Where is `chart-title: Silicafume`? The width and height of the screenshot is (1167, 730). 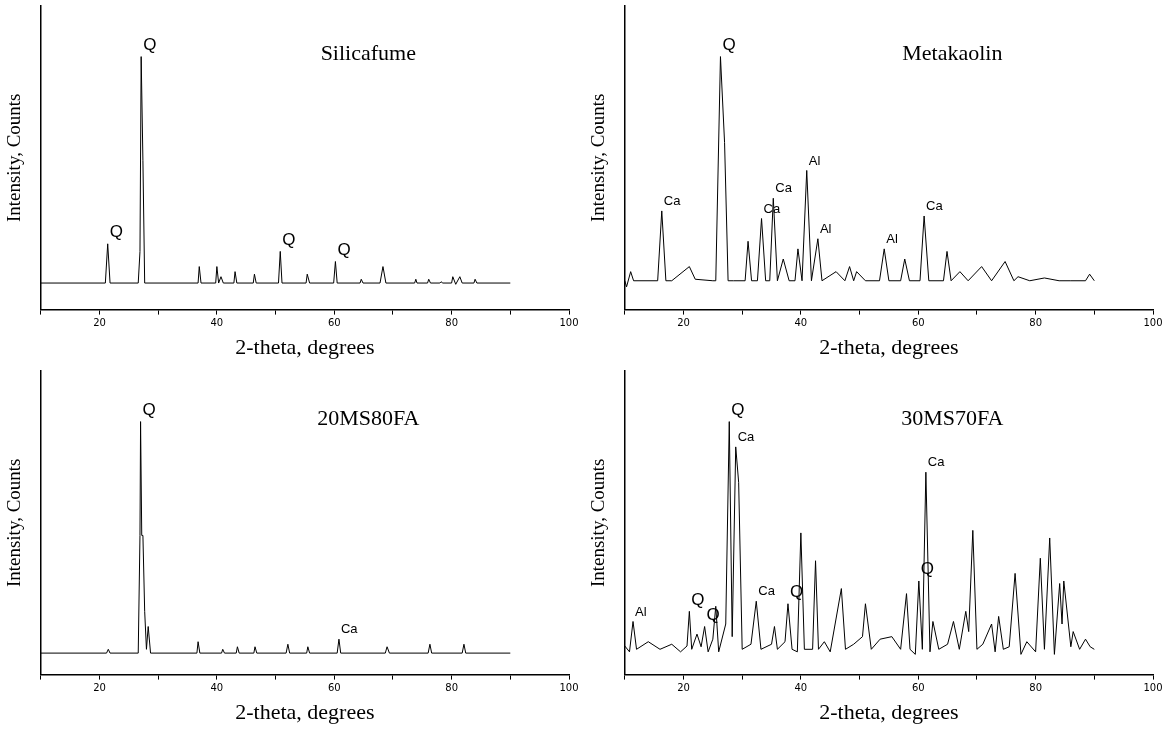 chart-title: Silicafume is located at coordinates (368, 52).